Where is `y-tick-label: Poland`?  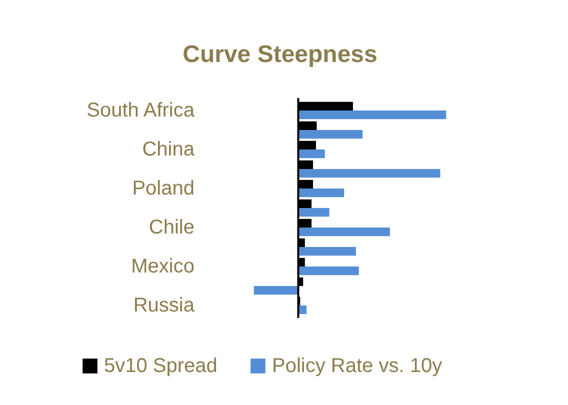 y-tick-label: Poland is located at coordinates (163, 188).